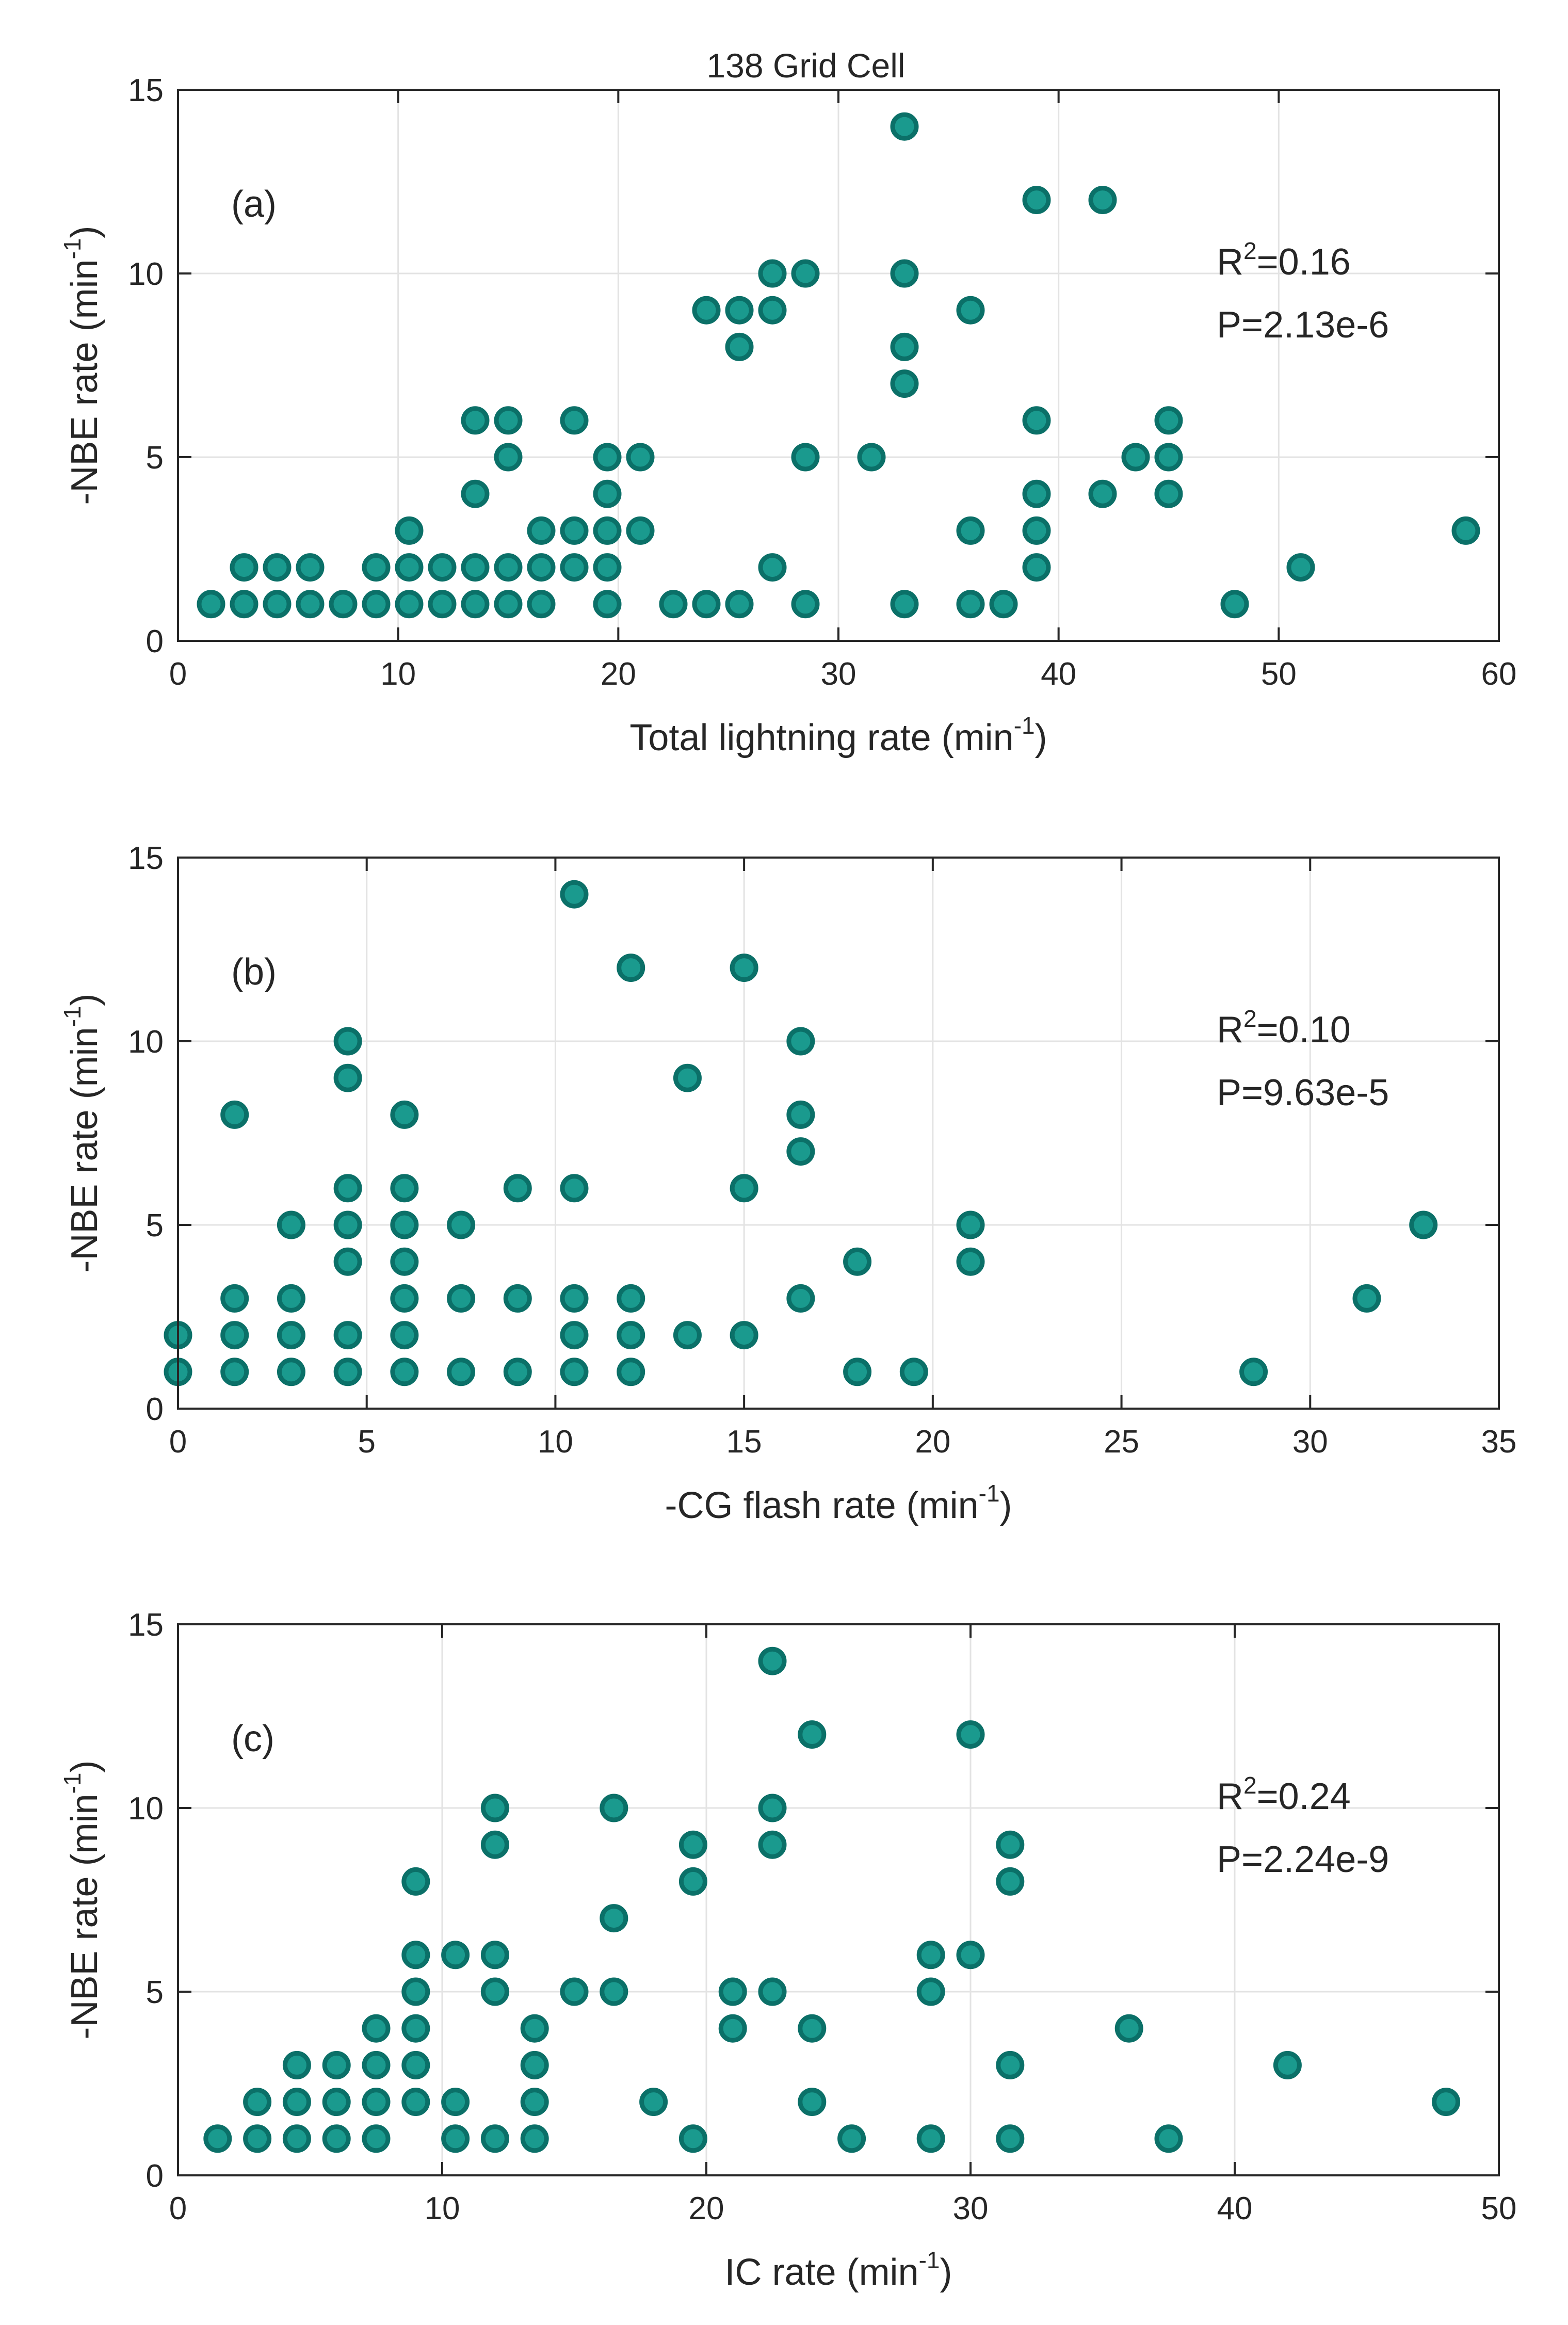  What do you see at coordinates (366, 1442) in the screenshot?
I see `x-tick-label: 5` at bounding box center [366, 1442].